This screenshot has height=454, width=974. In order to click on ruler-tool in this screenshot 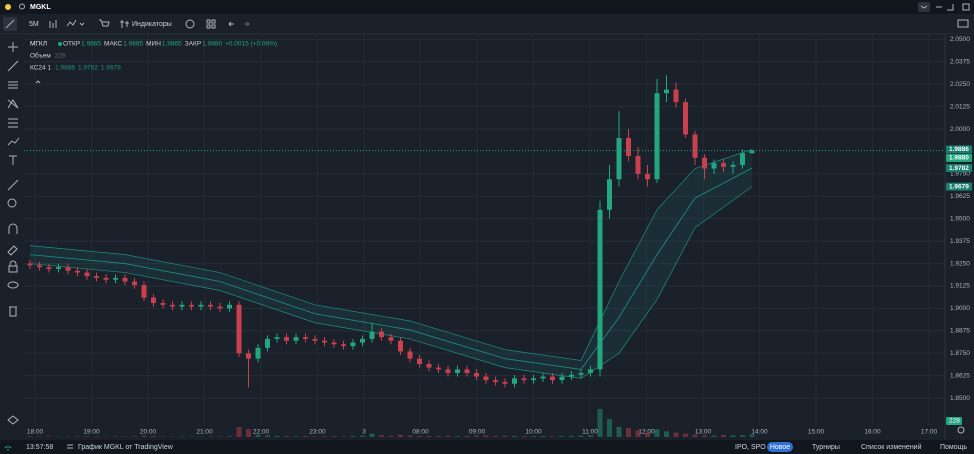, I will do `click(13, 185)`.